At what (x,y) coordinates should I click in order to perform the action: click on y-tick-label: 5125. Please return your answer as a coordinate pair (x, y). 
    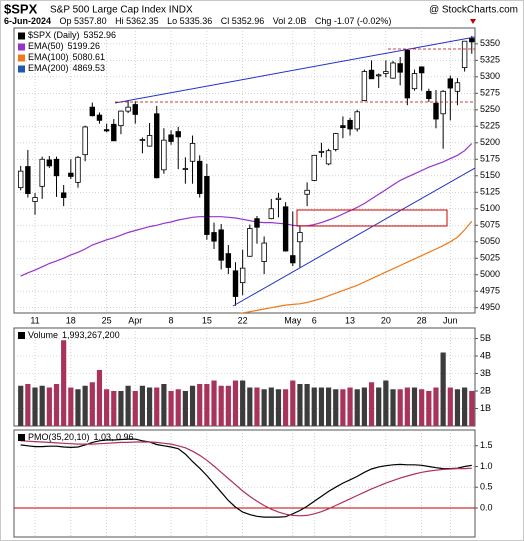
    Looking at the image, I should click on (490, 192).